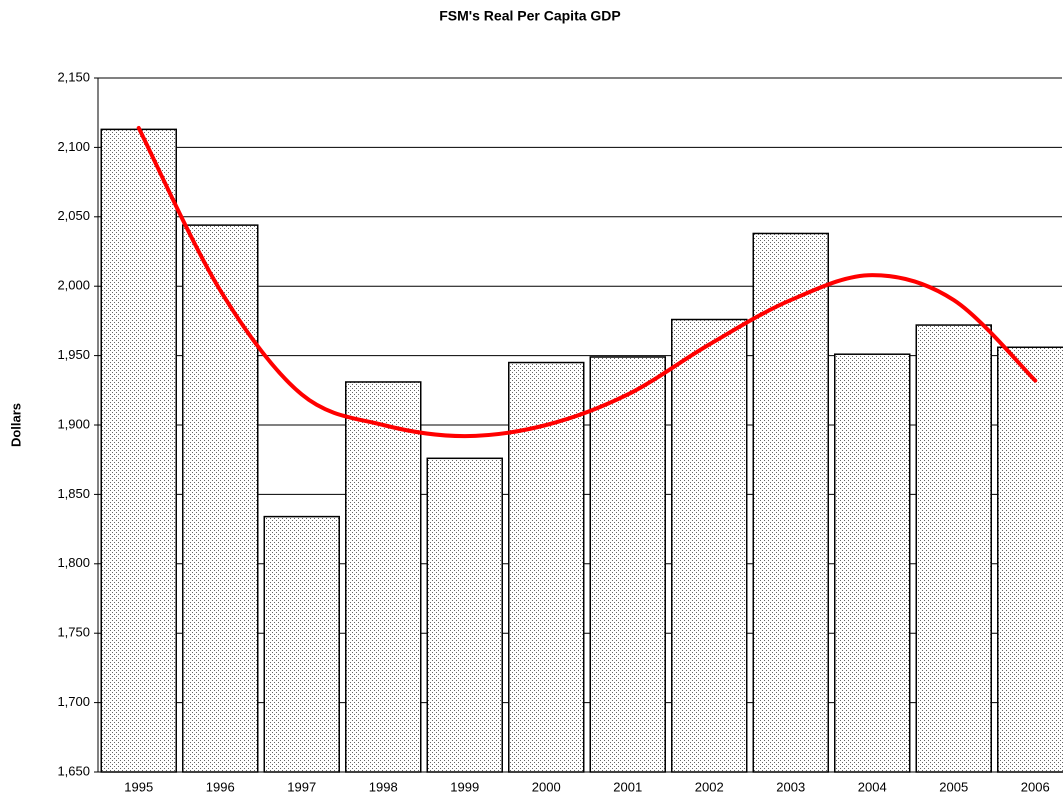 This screenshot has height=807, width=1063. What do you see at coordinates (546, 786) in the screenshot?
I see `x-tick-label: 2000` at bounding box center [546, 786].